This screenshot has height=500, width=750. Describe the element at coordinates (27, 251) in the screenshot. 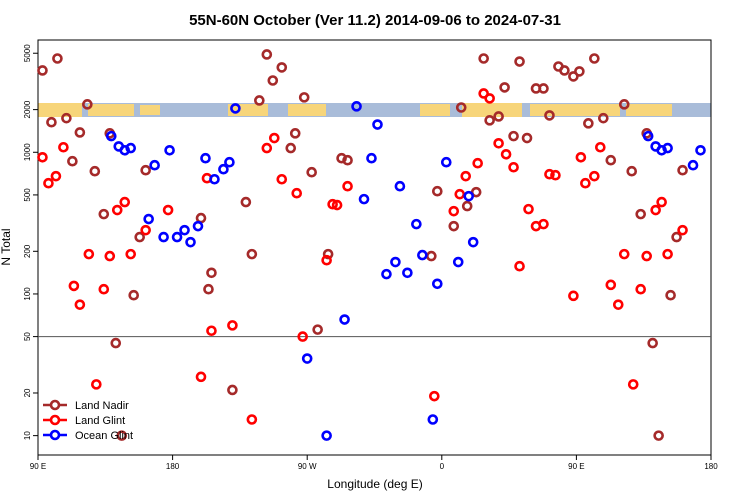

I see `y-tick-label: 200` at that location.